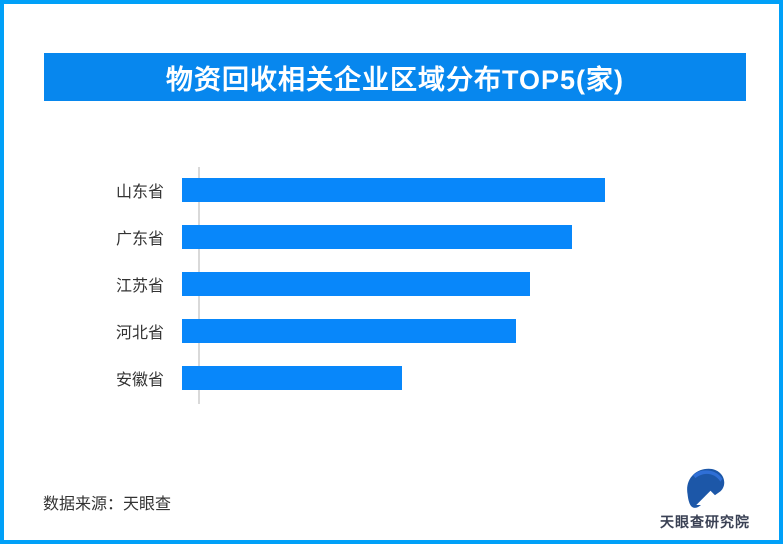 The image size is (783, 544). Describe the element at coordinates (139, 239) in the screenshot. I see `category-label: 广东省` at that location.